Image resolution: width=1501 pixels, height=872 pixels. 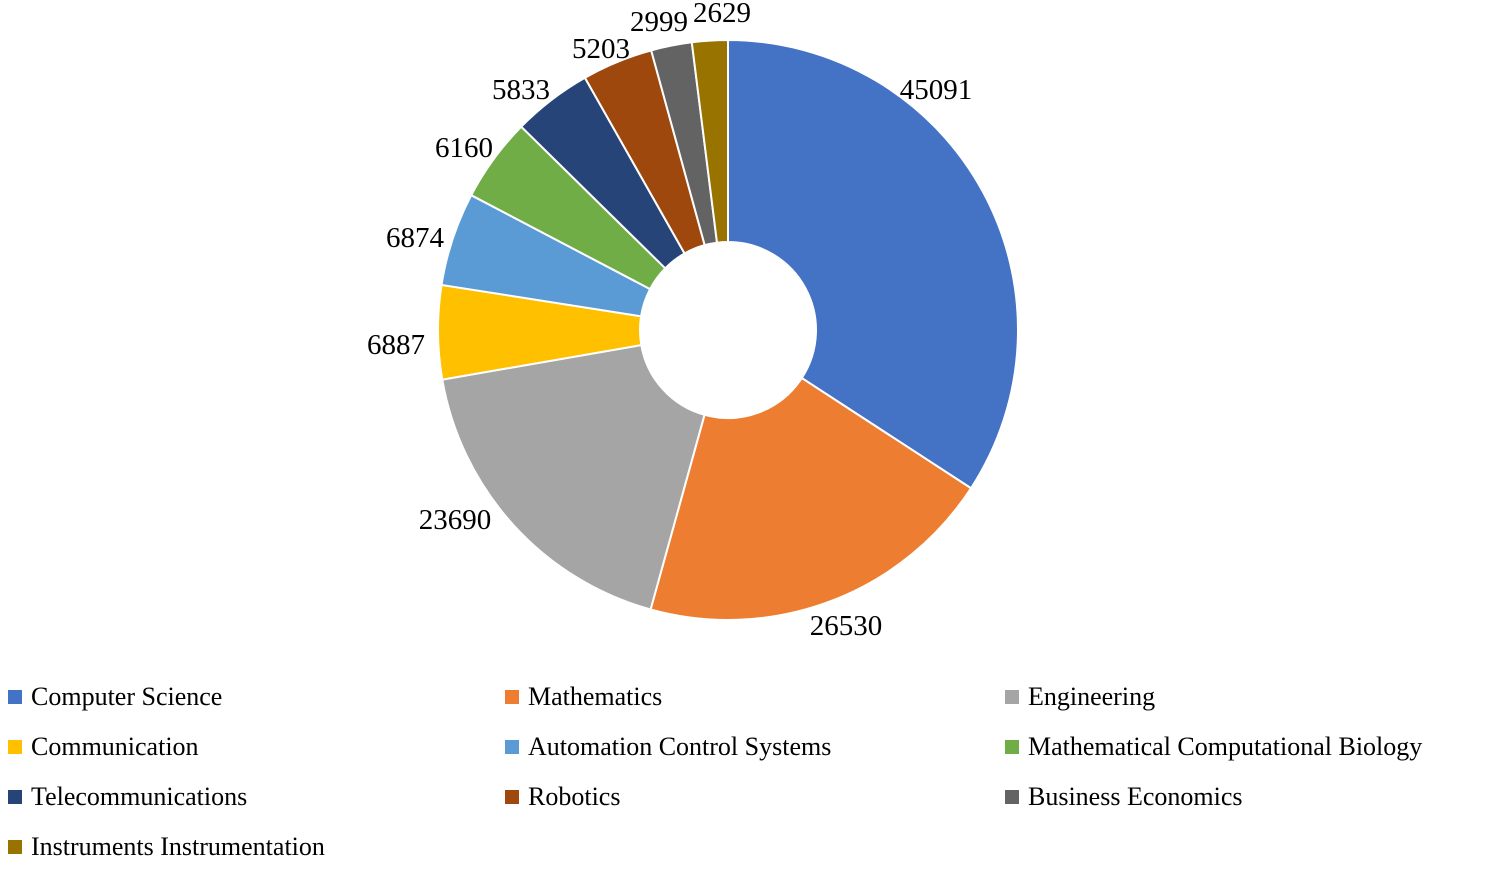 I want to click on legend-item-communication: Communication, so click(x=256, y=747).